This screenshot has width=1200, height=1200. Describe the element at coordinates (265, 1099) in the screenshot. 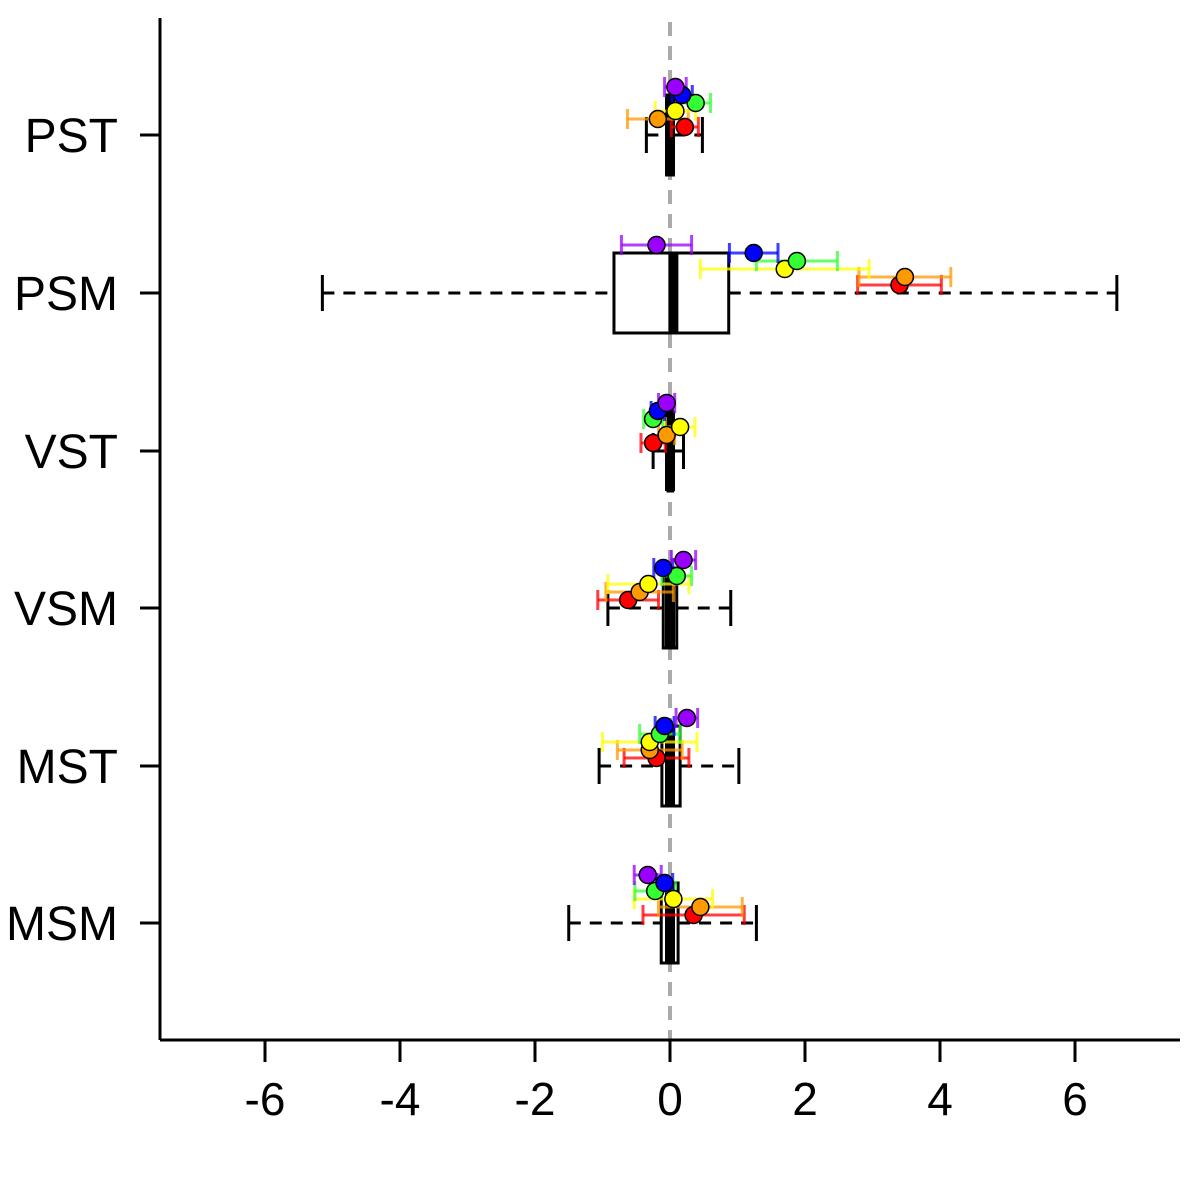

I see `x-tick-label: -6` at that location.